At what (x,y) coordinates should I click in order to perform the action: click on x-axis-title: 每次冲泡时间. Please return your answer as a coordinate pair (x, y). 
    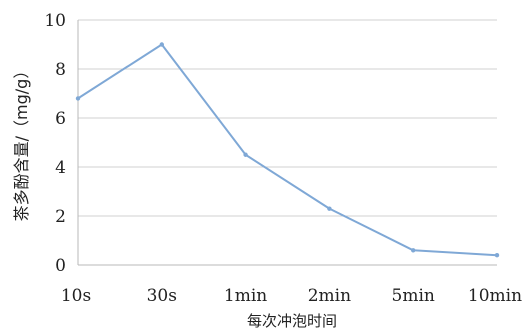
    Looking at the image, I should click on (292, 321).